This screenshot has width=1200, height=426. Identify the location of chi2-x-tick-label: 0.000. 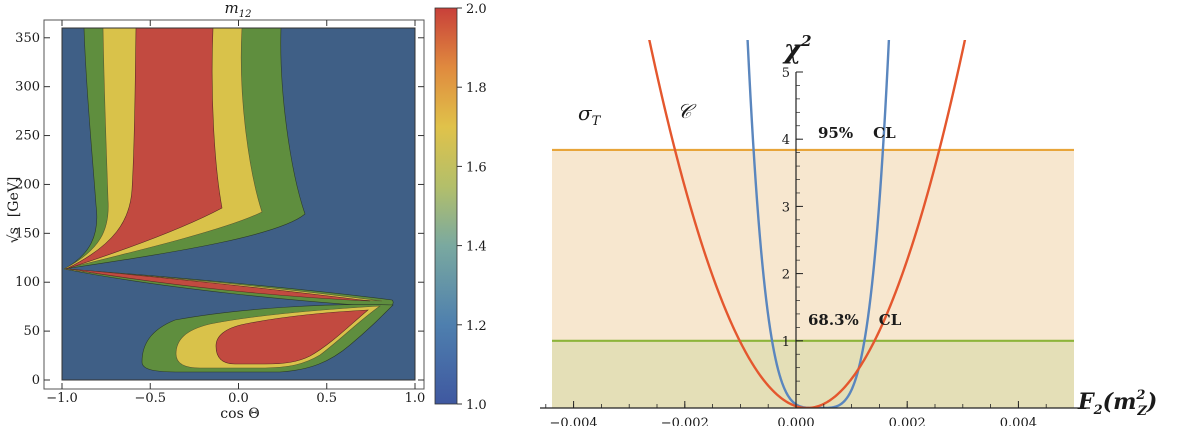
(795, 421).